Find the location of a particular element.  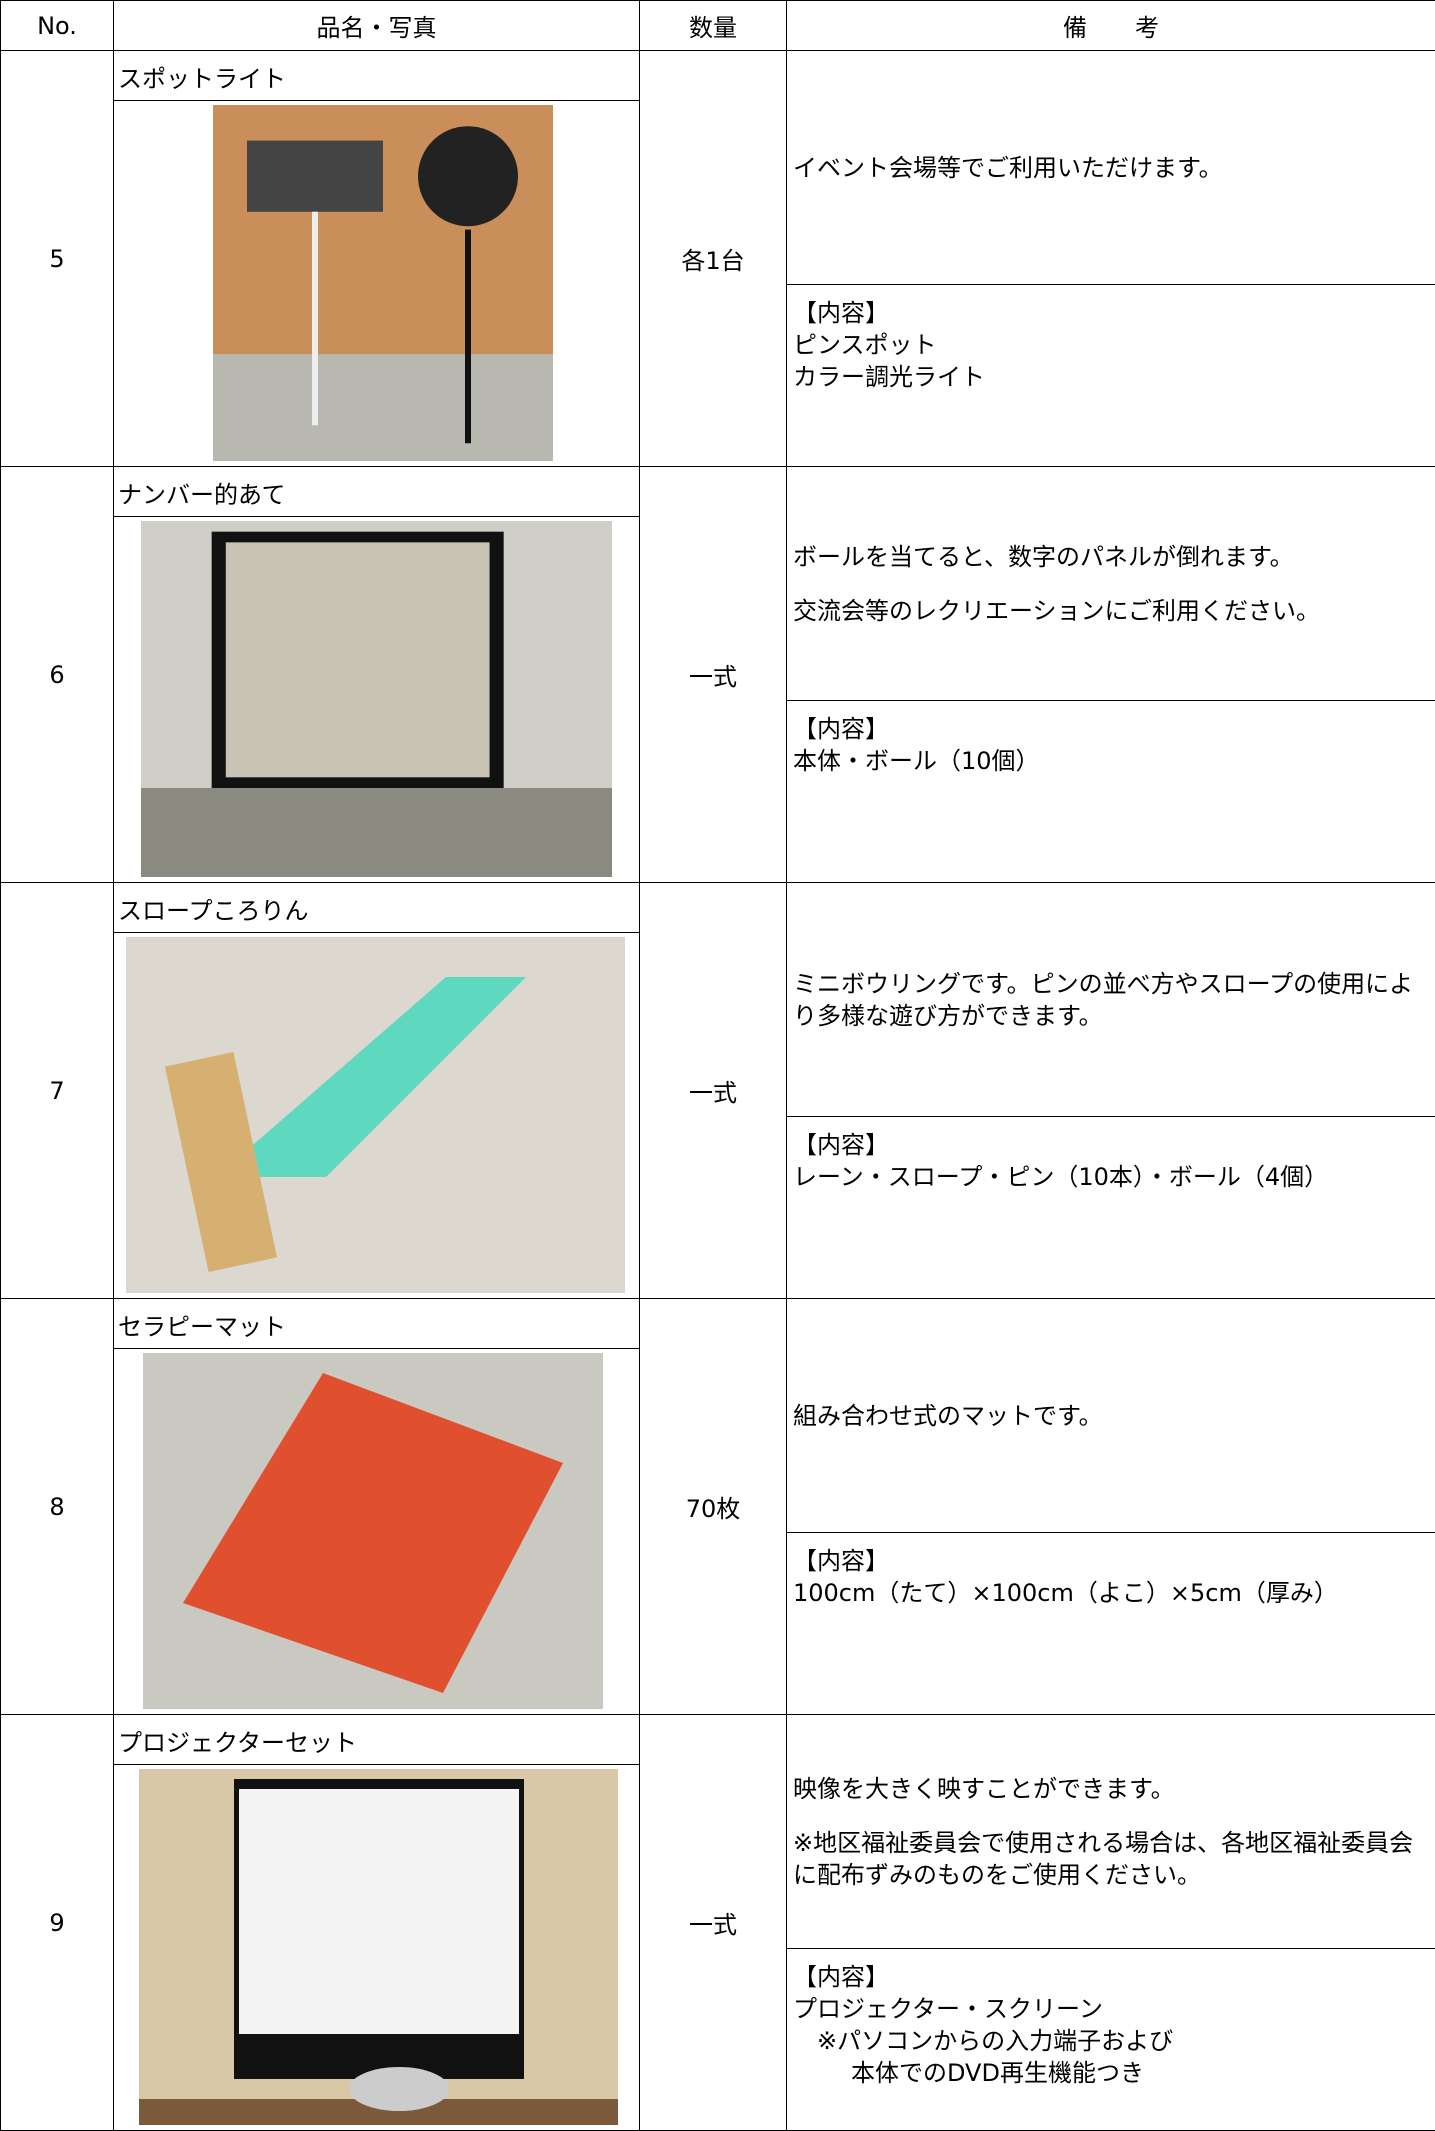

description: ミニボウリングです。ピンの並べ方やスロープの使用により多様な遊び方ができます。 is located at coordinates (1110, 999).